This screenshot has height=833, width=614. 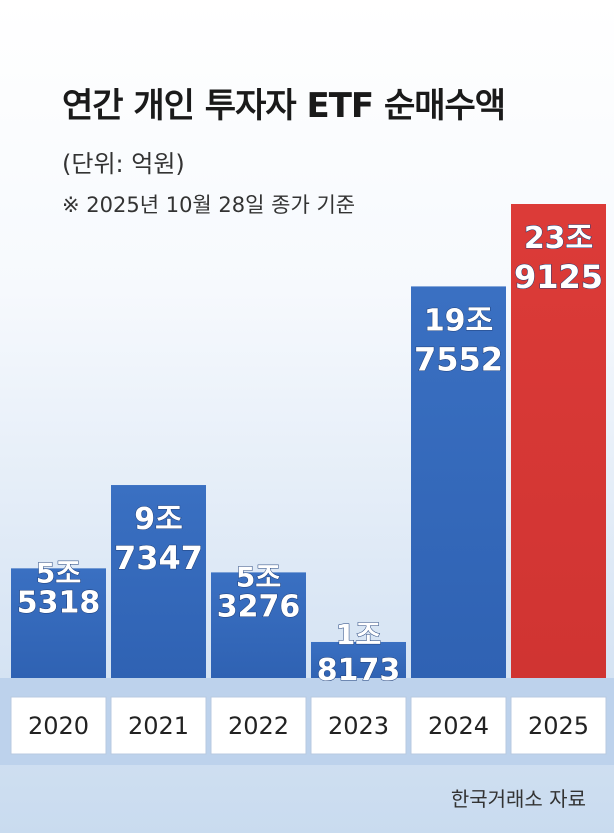 What do you see at coordinates (59, 602) in the screenshot?
I see `bar-label-minor-2020: 5318` at bounding box center [59, 602].